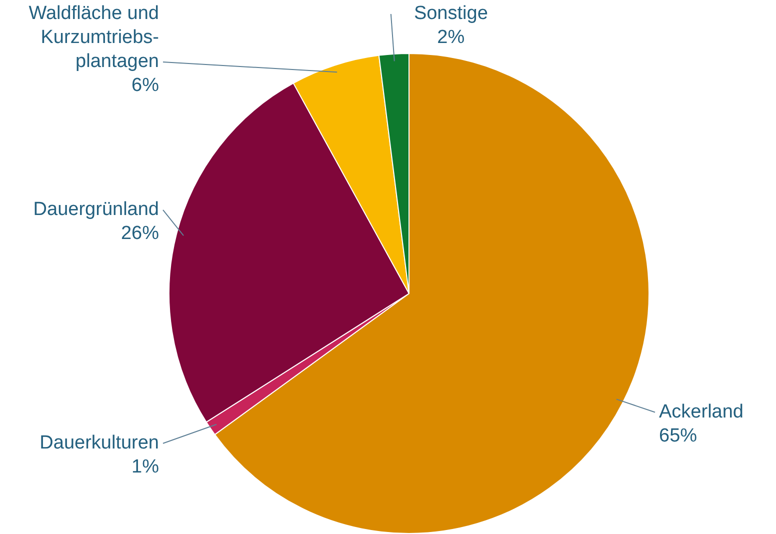  Describe the element at coordinates (451, 13) in the screenshot. I see `slice-label: Sonstige` at that location.